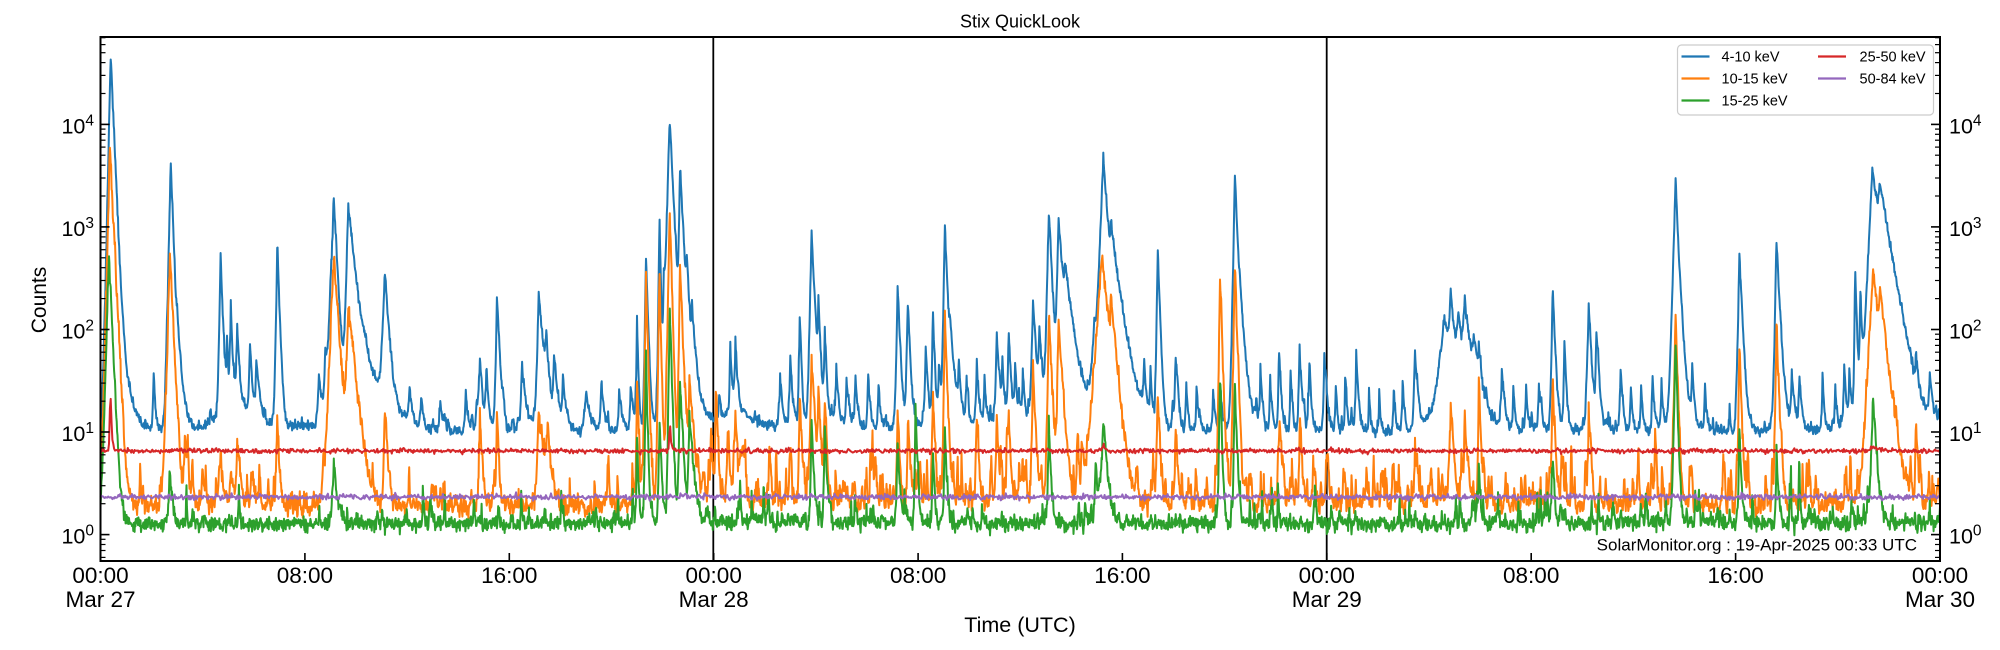 The width and height of the screenshot is (2000, 650). What do you see at coordinates (1893, 80) in the screenshot?
I see `svg-text: 50-84 keV` at bounding box center [1893, 80].